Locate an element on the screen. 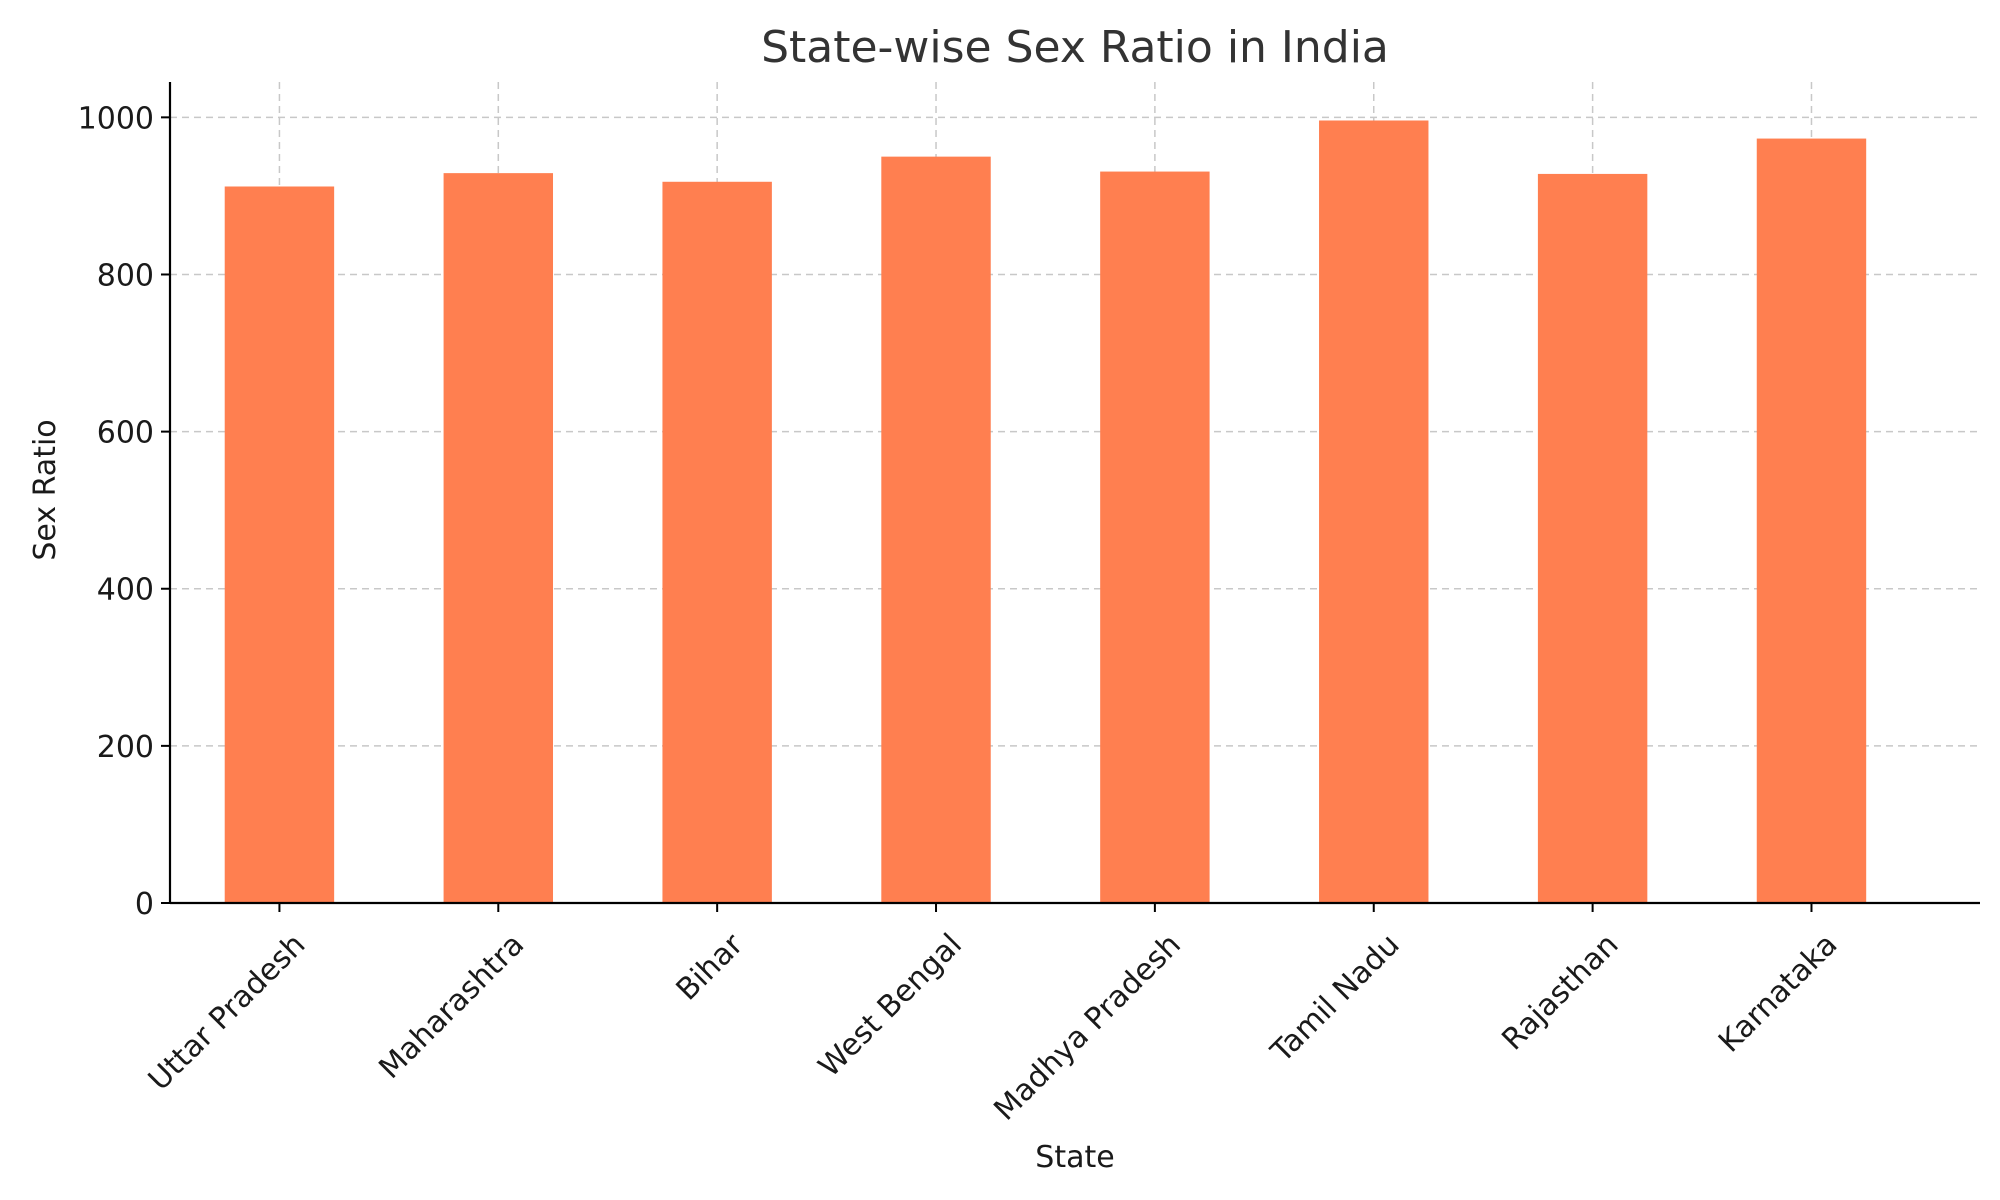  x-tick-label: Rajasthan is located at coordinates (1560, 992).